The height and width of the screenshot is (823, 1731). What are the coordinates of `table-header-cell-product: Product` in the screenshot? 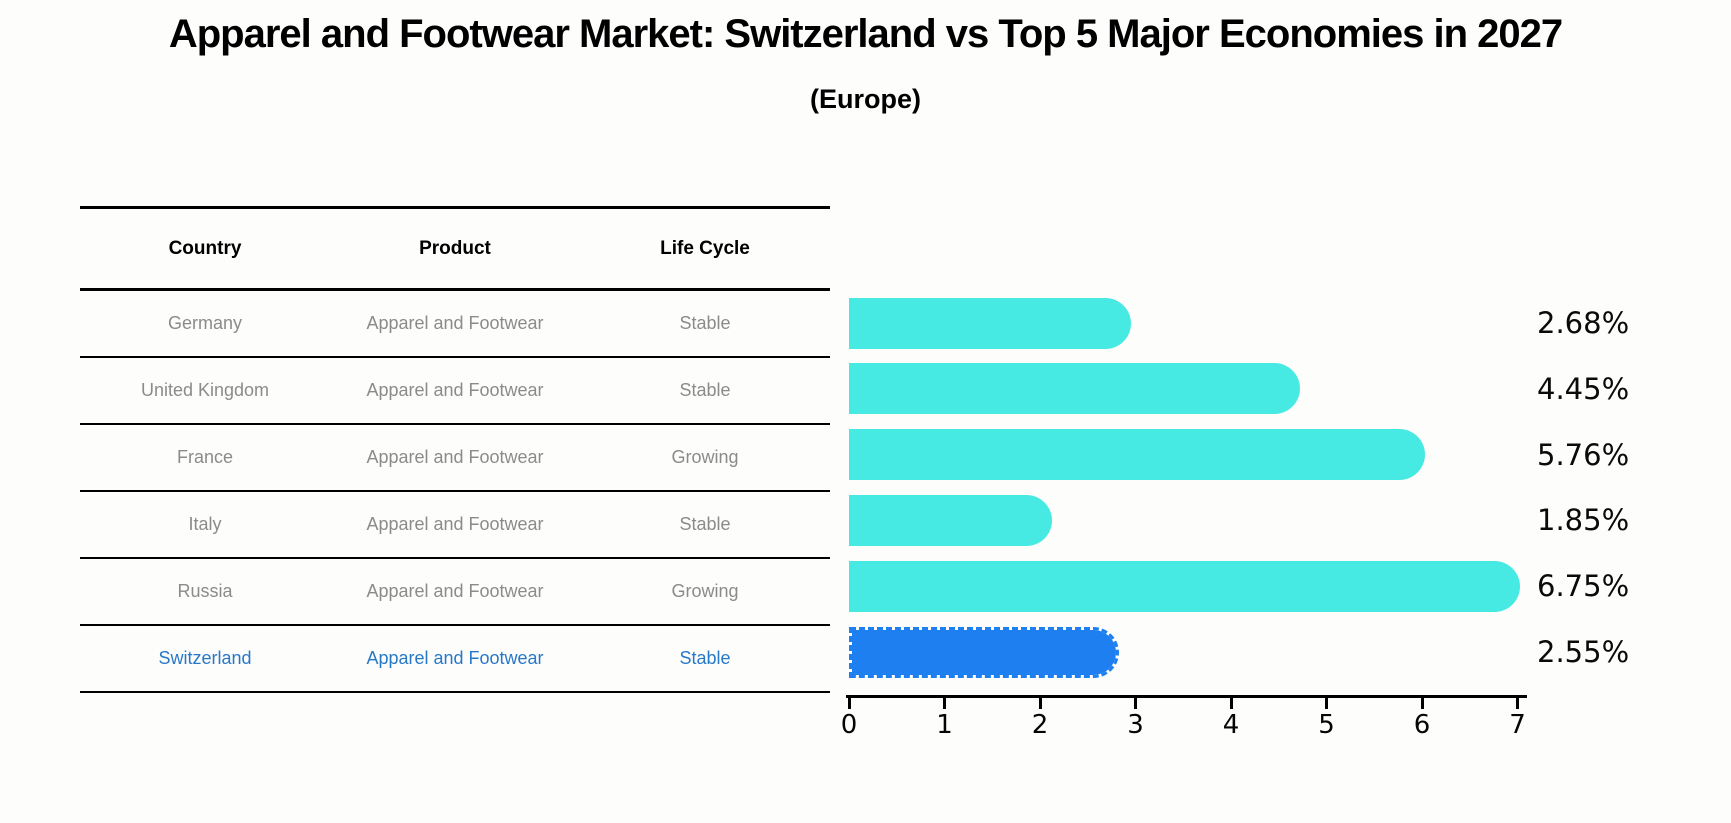 It's located at (455, 248).